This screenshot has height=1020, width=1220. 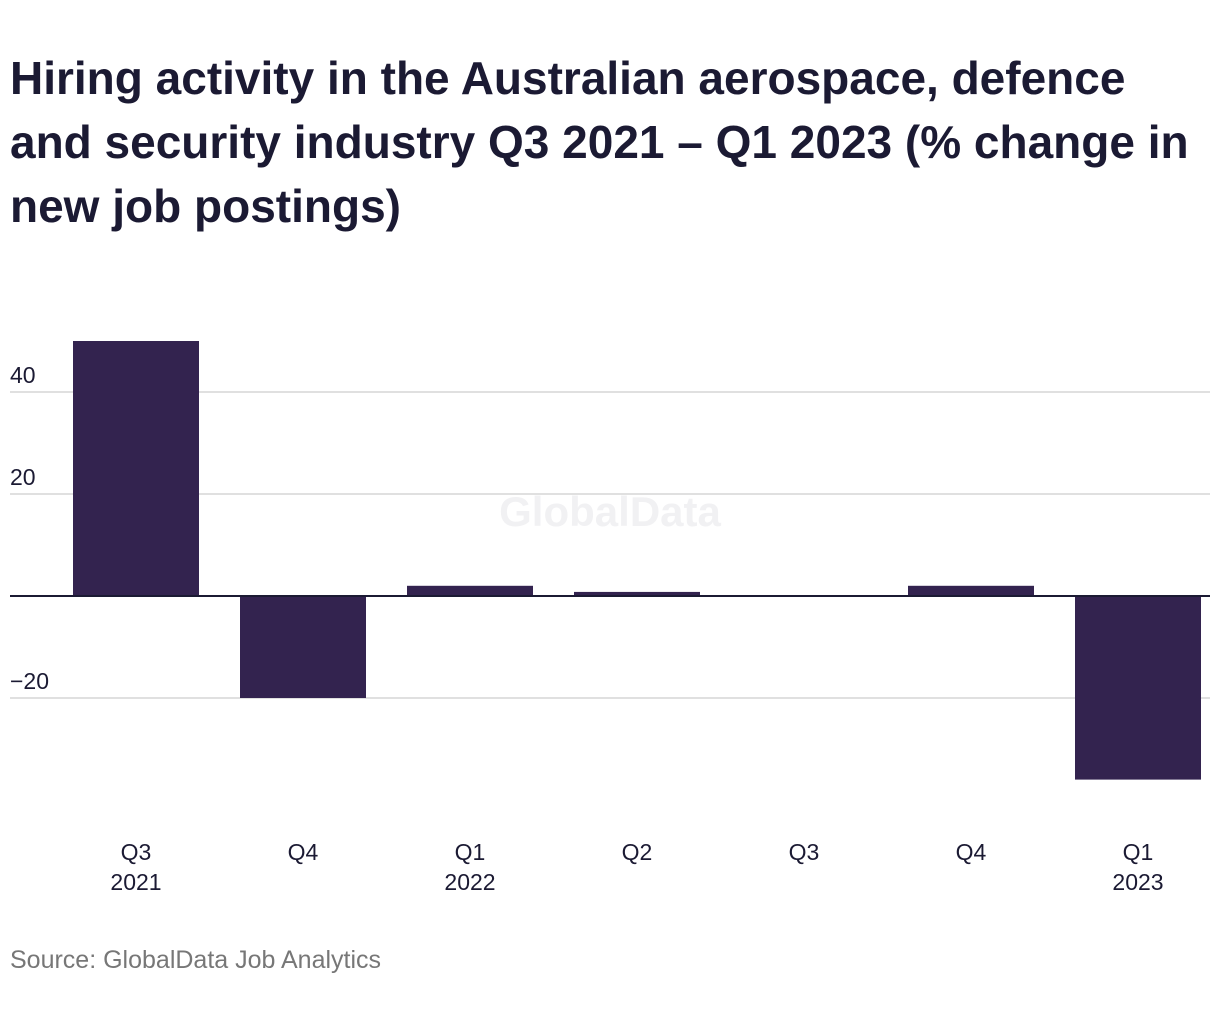 What do you see at coordinates (637, 852) in the screenshot?
I see `x-tick-label: Q2` at bounding box center [637, 852].